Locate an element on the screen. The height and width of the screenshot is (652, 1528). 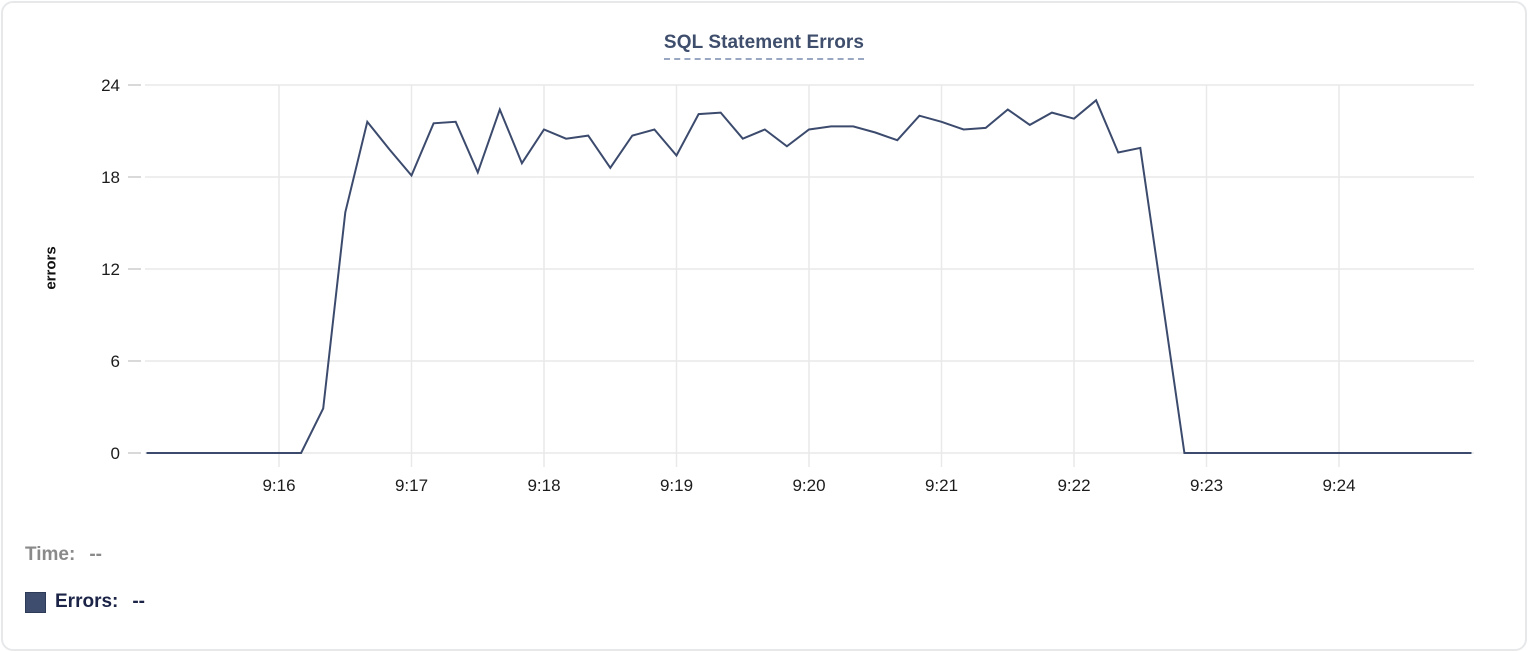
x-axis-tick-label: 9:22 is located at coordinates (1073, 485).